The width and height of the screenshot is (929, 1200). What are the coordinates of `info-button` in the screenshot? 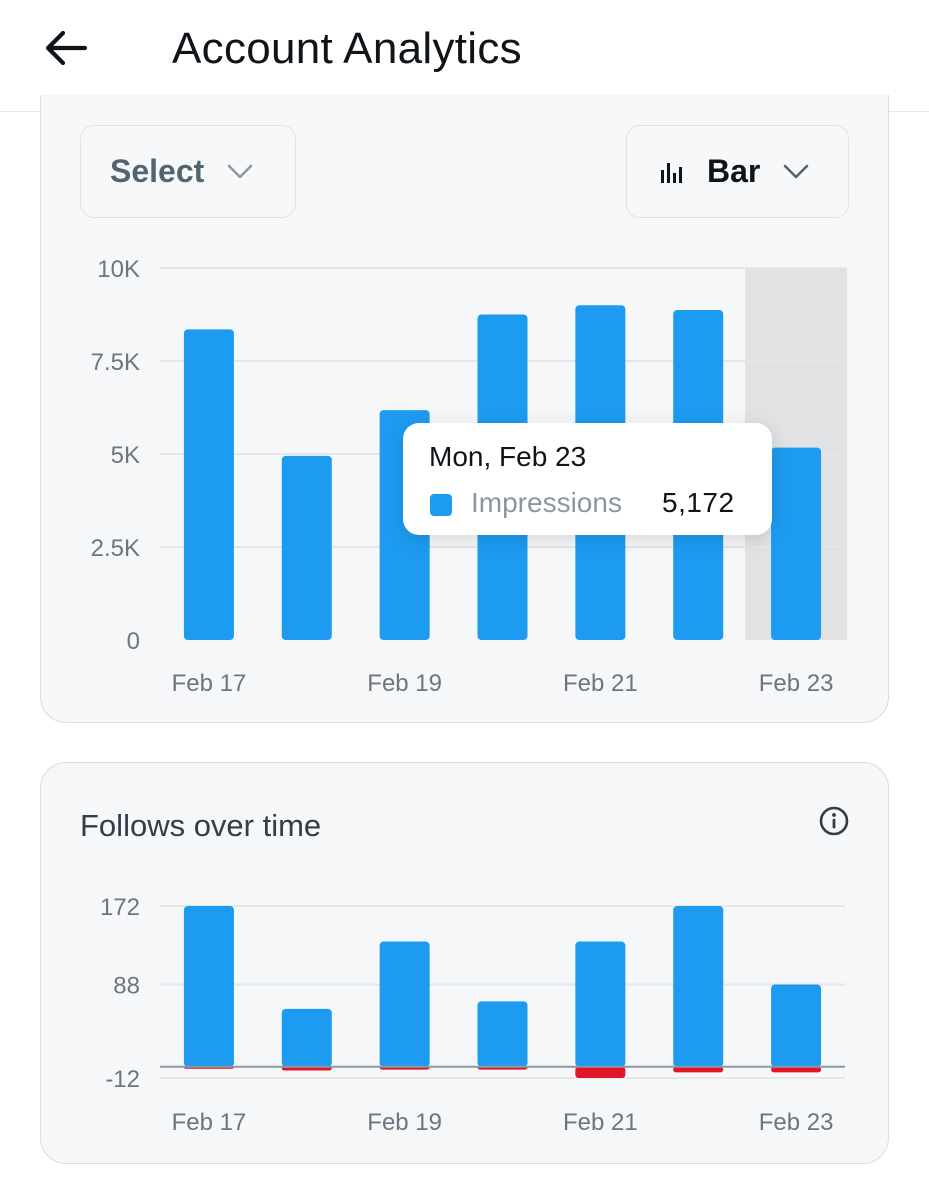 It's located at (834, 821).